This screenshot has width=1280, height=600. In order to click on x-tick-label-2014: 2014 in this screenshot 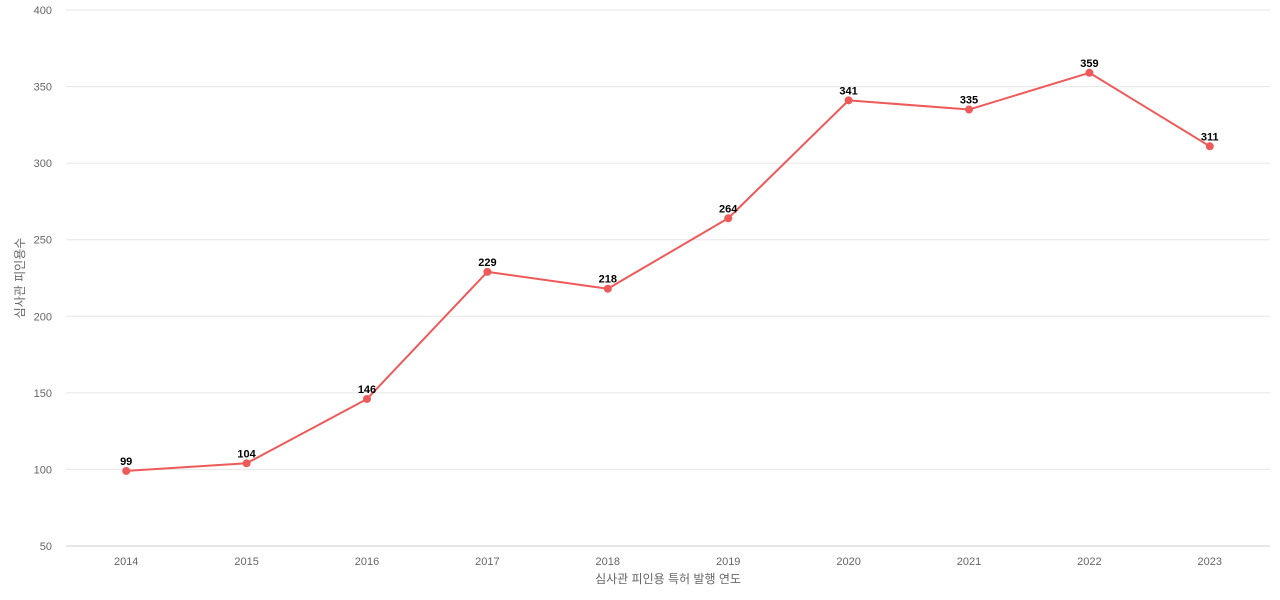, I will do `click(126, 562)`.